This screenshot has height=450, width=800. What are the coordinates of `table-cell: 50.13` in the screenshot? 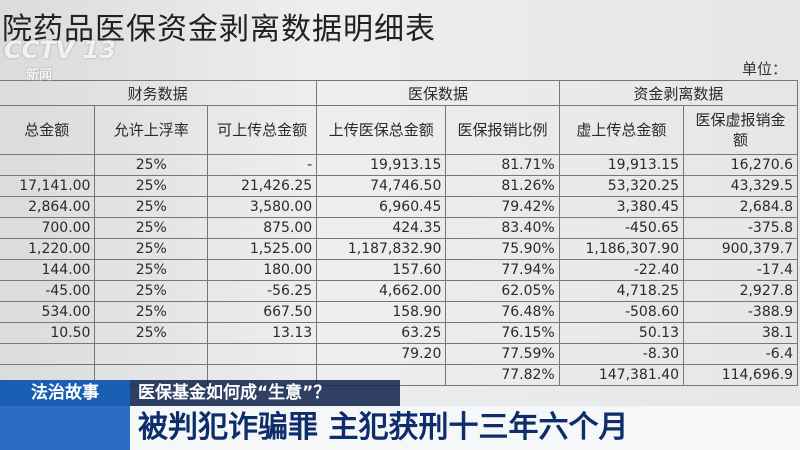 It's located at (621, 333).